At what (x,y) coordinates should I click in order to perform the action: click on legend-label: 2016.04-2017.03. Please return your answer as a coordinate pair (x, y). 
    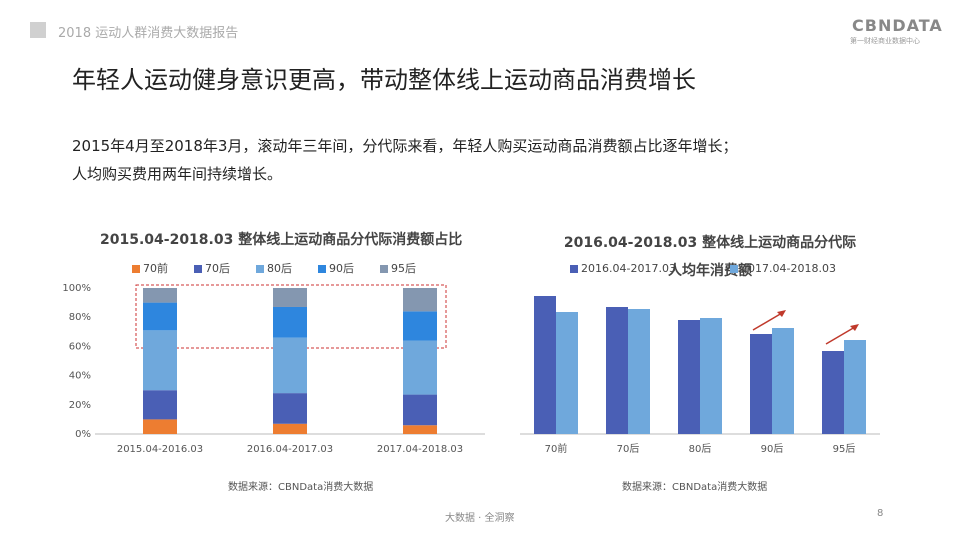
    Looking at the image, I should click on (628, 268).